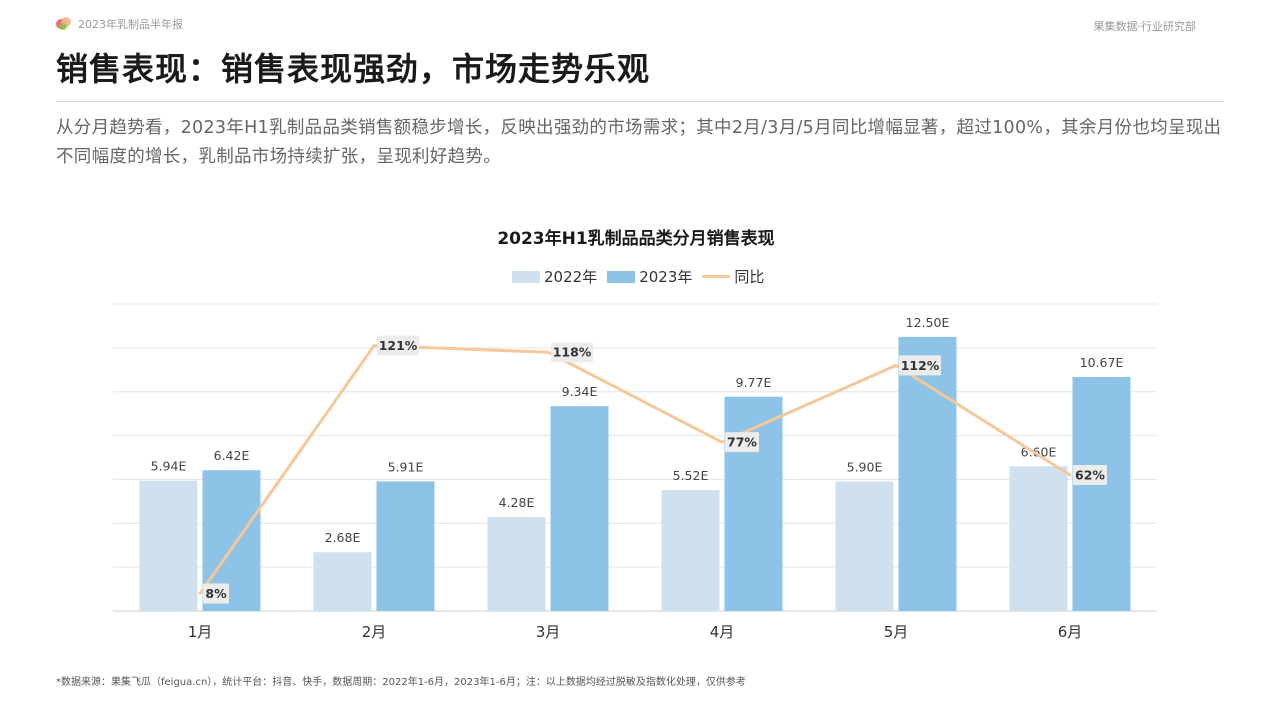  I want to click on x-tick-label: 2月, so click(374, 632).